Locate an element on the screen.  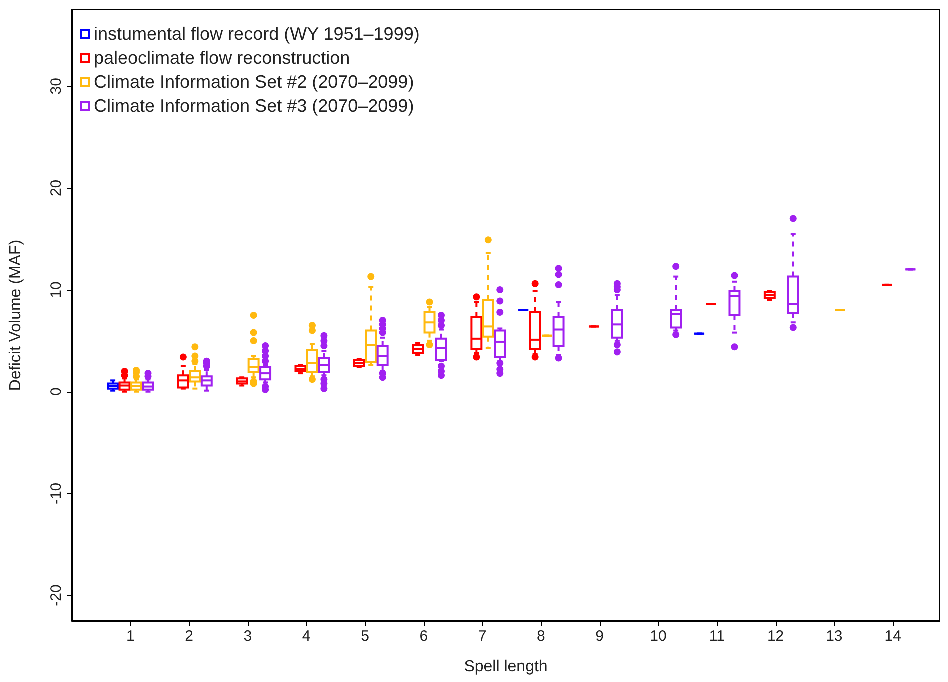
x-tick-label: 12 is located at coordinates (775, 636).